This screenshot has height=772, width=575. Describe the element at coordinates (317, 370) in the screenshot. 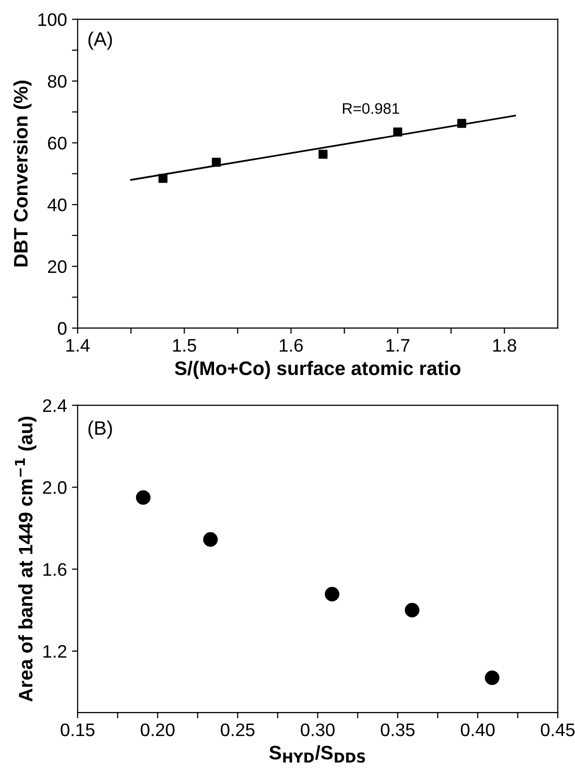

I see `x-axis-title: S/(Mo+Co) surface atomic ratio` at that location.